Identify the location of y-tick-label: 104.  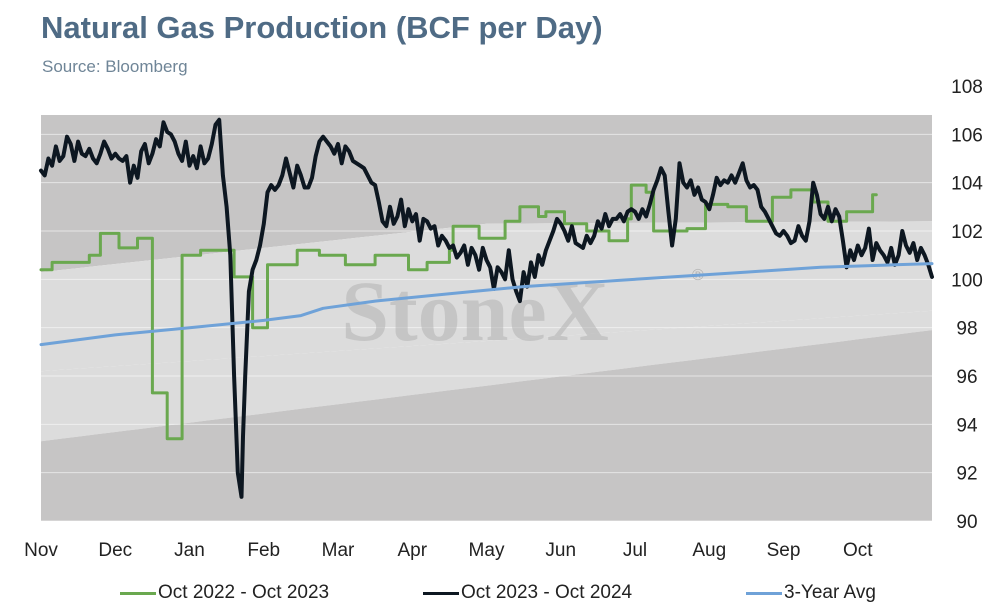
(967, 184).